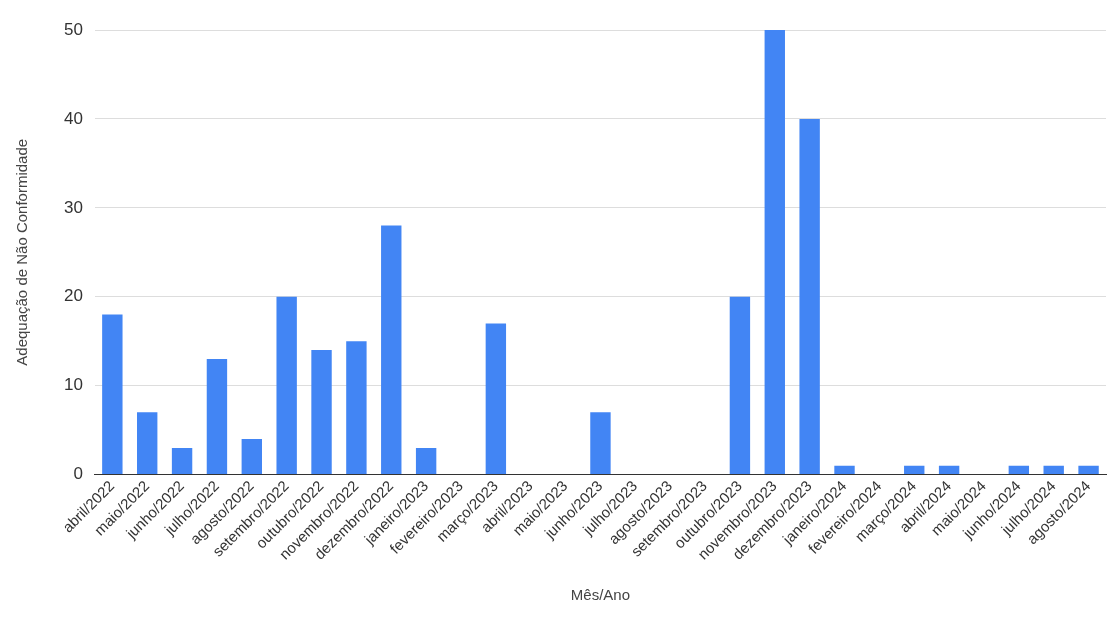 This screenshot has width=1116, height=619. I want to click on y-tick-label: 0, so click(78, 474).